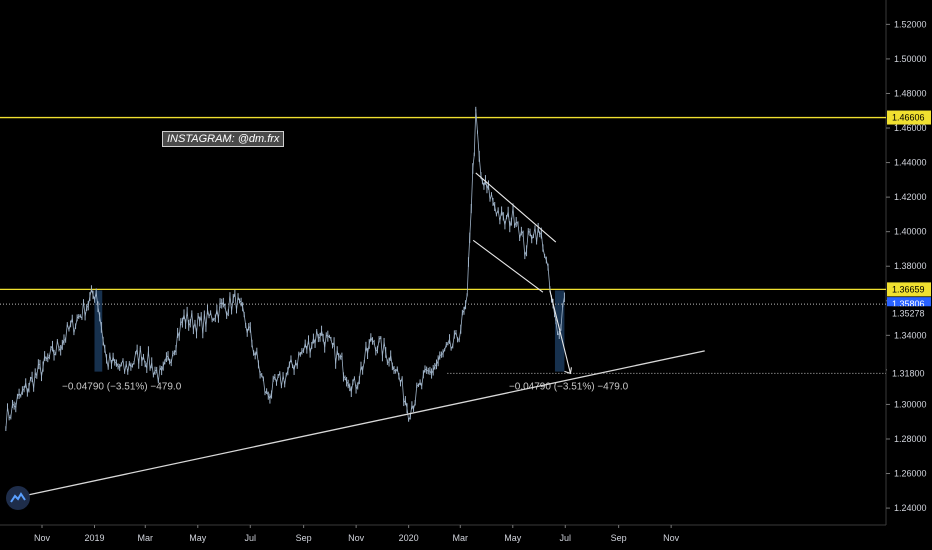 This screenshot has height=550, width=932. What do you see at coordinates (516, 207) in the screenshot?
I see `channel-upper-line` at bounding box center [516, 207].